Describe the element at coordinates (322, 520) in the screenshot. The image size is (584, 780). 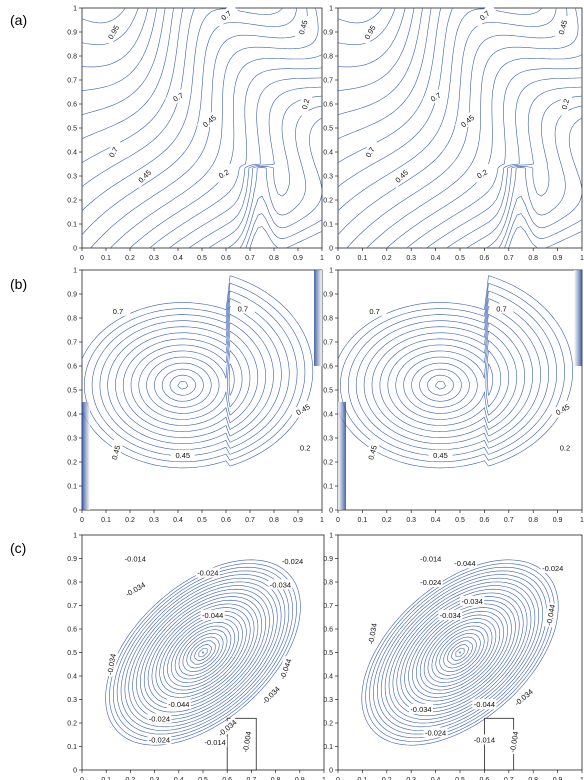
I see `x-tick-label: 1` at that location.